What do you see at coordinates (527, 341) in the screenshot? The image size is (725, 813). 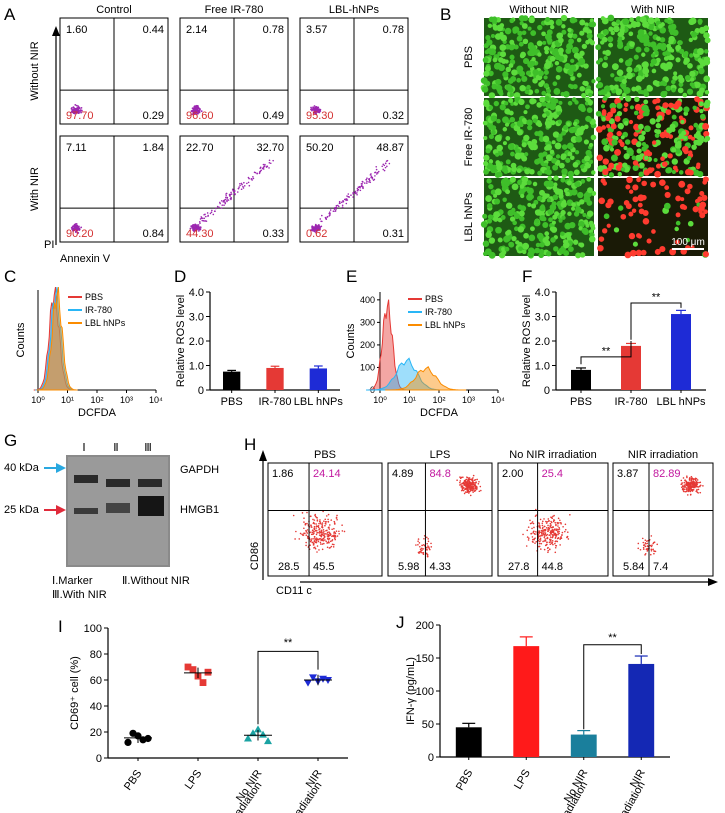 I see `bar-y-label: Relative ROS level` at bounding box center [527, 341].